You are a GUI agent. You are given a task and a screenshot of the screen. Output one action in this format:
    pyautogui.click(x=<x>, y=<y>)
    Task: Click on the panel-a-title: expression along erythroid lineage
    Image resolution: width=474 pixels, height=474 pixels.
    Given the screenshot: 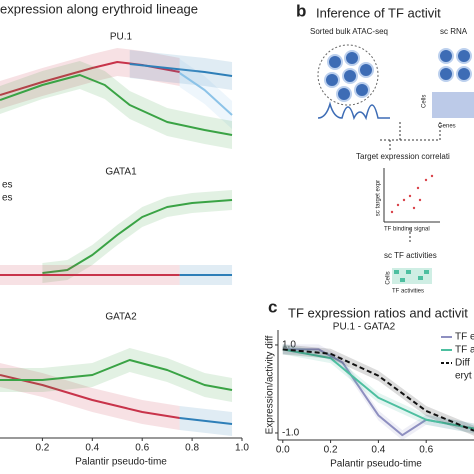 What is the action you would take?
    pyautogui.click(x=99, y=8)
    